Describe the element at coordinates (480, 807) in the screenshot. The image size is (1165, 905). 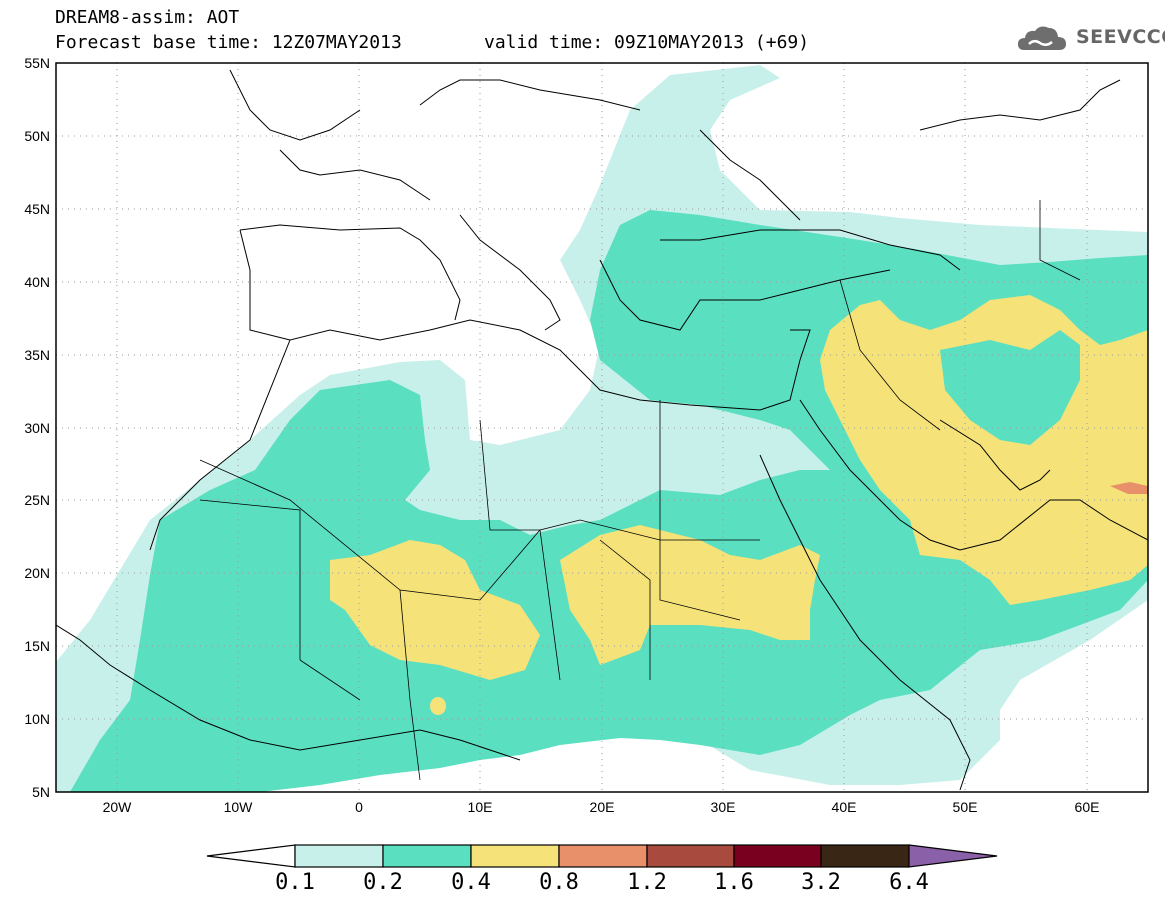
I see `lon-label: 10E` at that location.